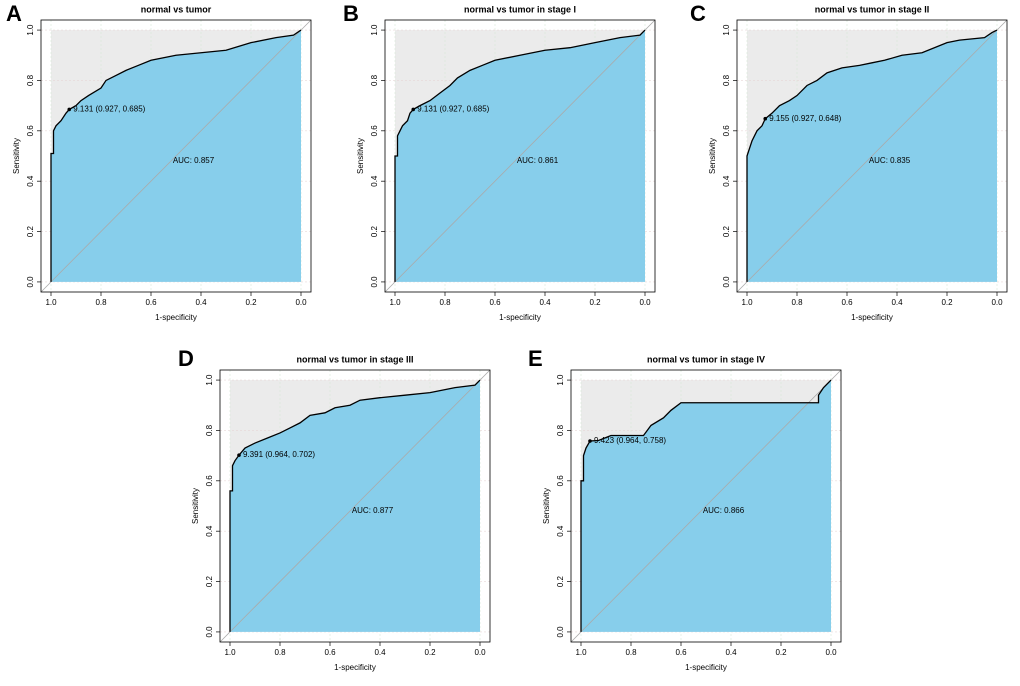 This screenshot has width=1020, height=686. I want to click on auc-label: AUC: 0.866, so click(724, 510).